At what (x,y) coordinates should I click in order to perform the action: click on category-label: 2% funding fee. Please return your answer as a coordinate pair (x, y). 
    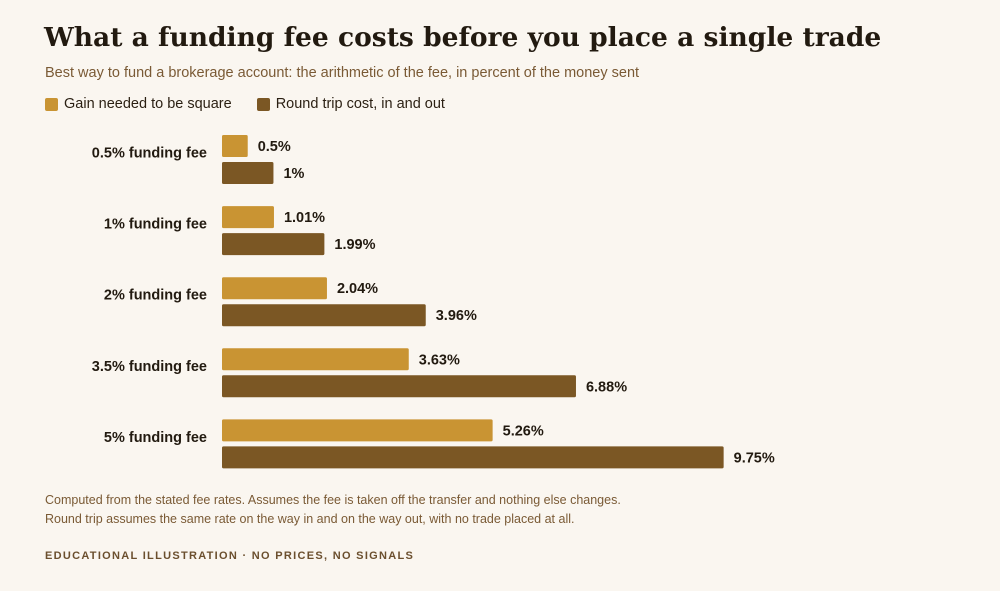
    Looking at the image, I should click on (155, 296).